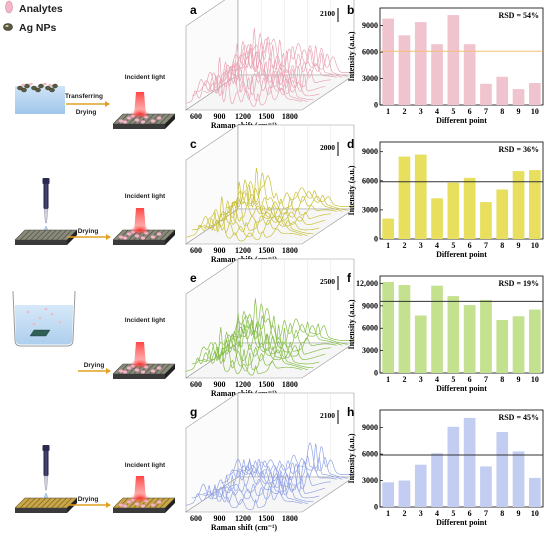 The height and width of the screenshot is (546, 550). Describe the element at coordinates (107, 104) in the screenshot. I see `arrow-head` at that location.